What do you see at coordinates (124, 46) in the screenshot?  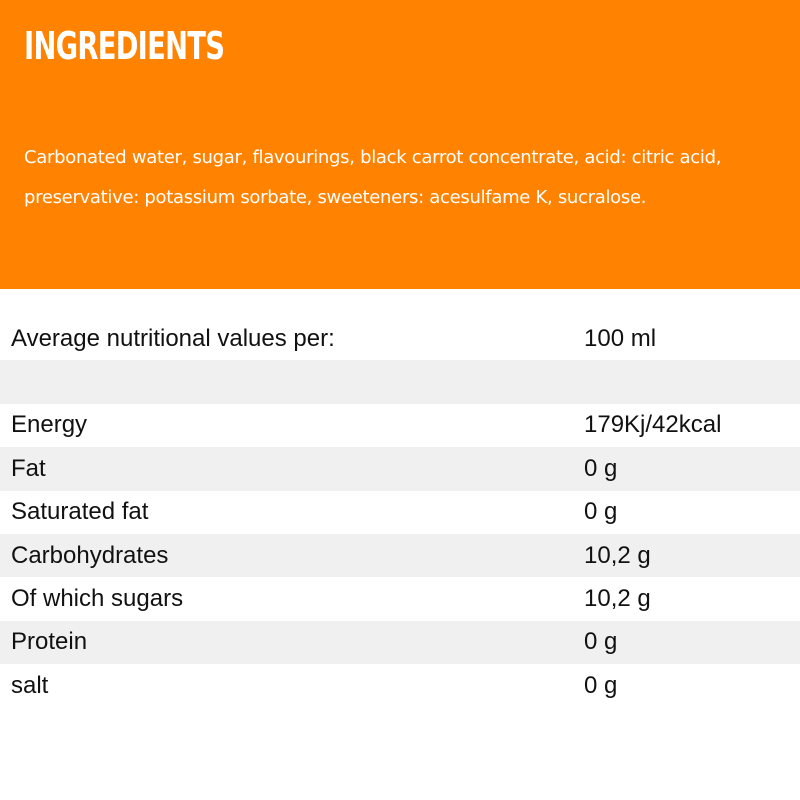 I see `ingredients-heading: INGREDIENTS` at bounding box center [124, 46].